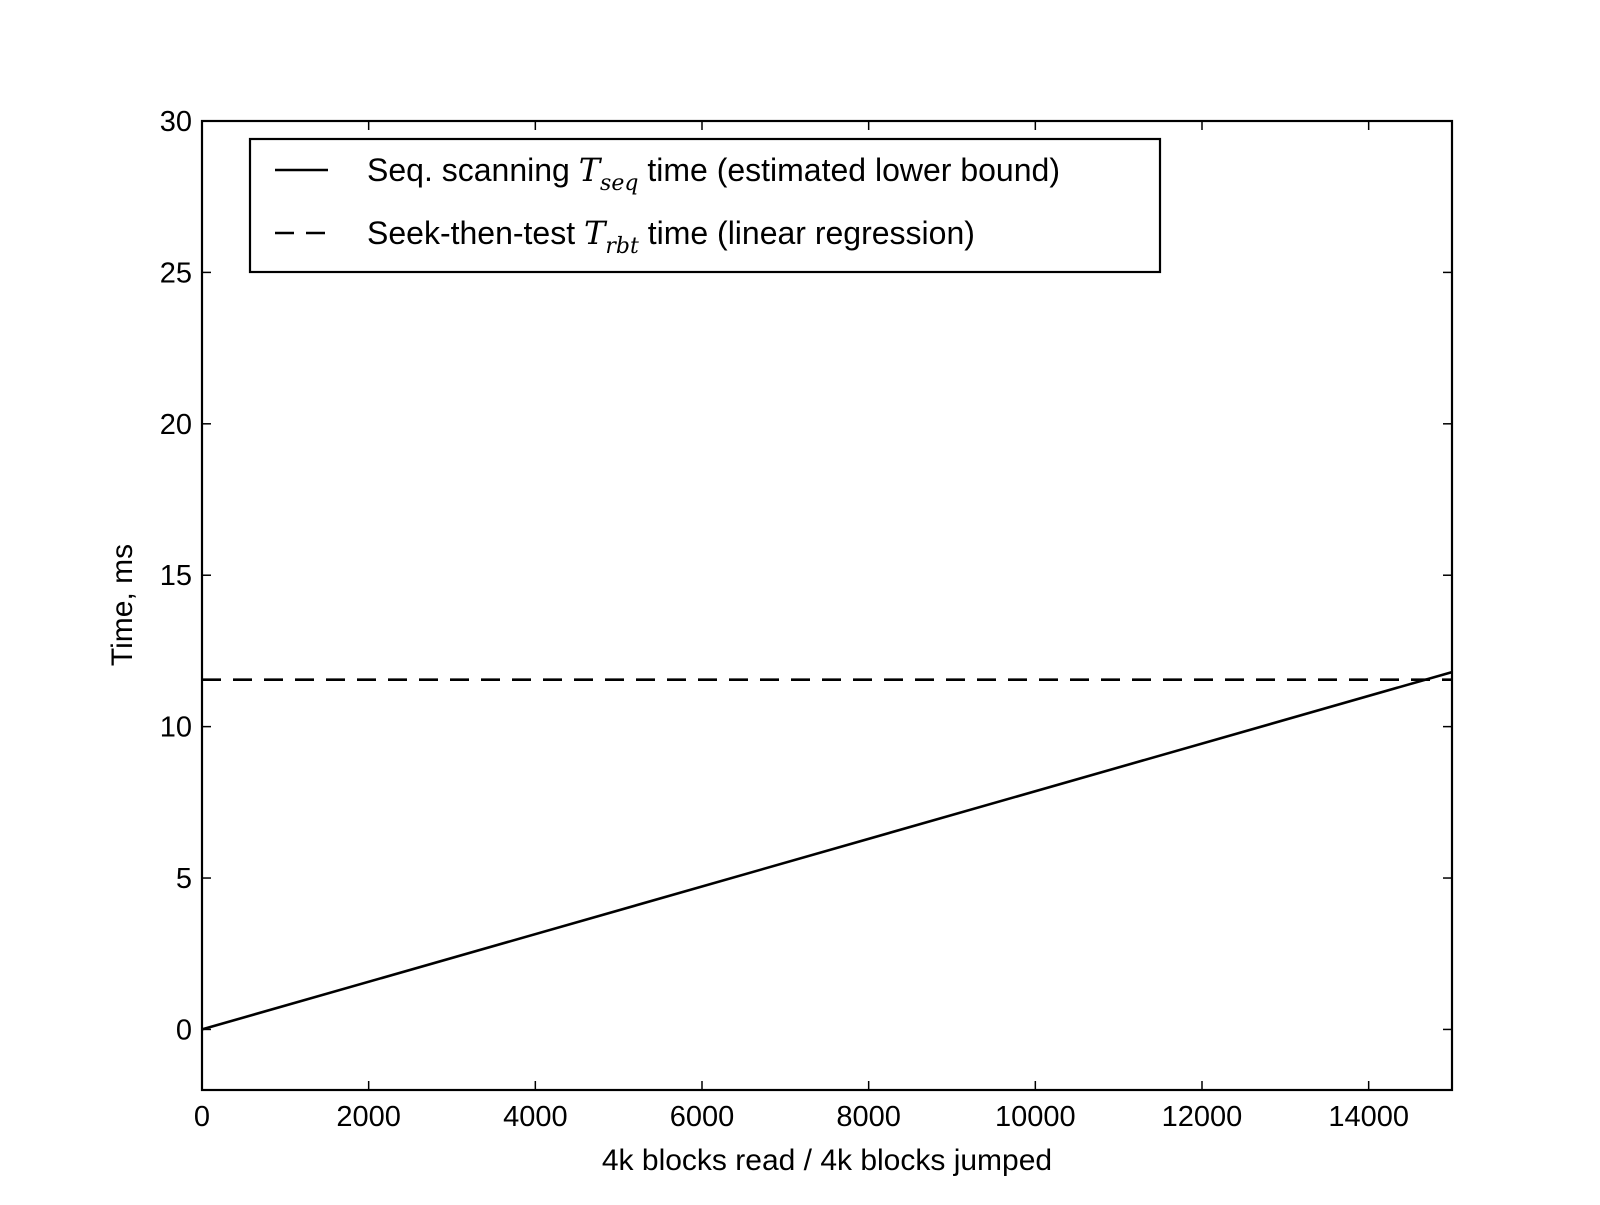 This screenshot has height=1205, width=1600. What do you see at coordinates (176, 425) in the screenshot?
I see `y-tick-label: 20` at bounding box center [176, 425].